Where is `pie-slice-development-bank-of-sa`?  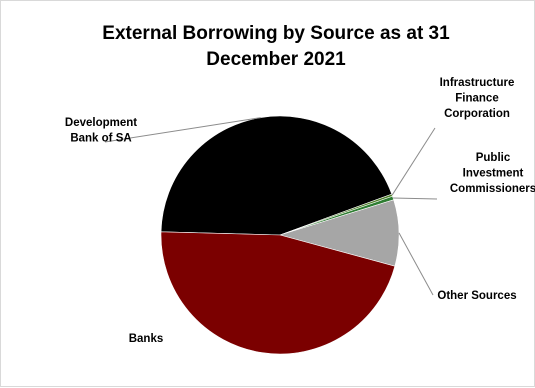 pie-slice-development-bank-of-sa is located at coordinates (276, 175).